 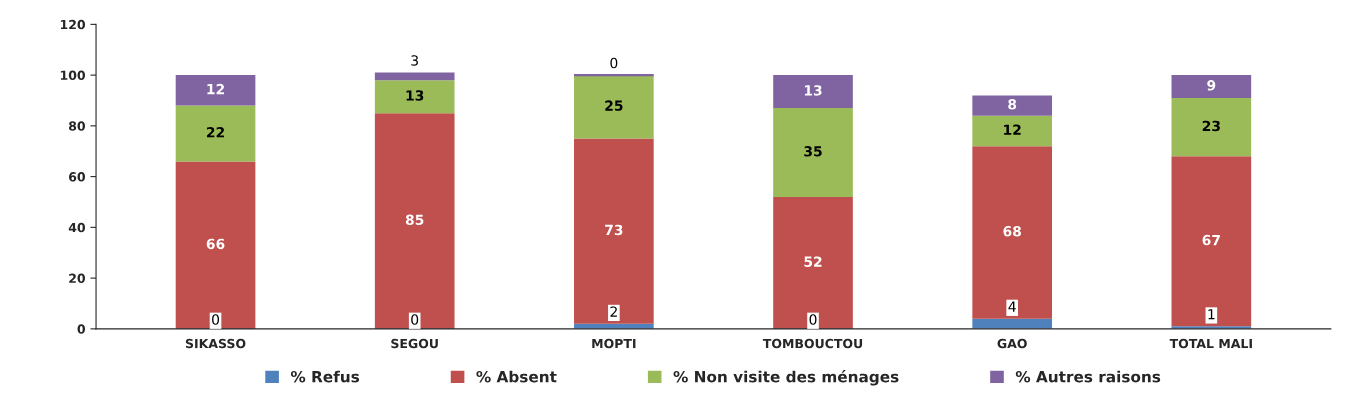 What do you see at coordinates (414, 343) in the screenshot?
I see `x-tick-label: SEGOU` at bounding box center [414, 343].